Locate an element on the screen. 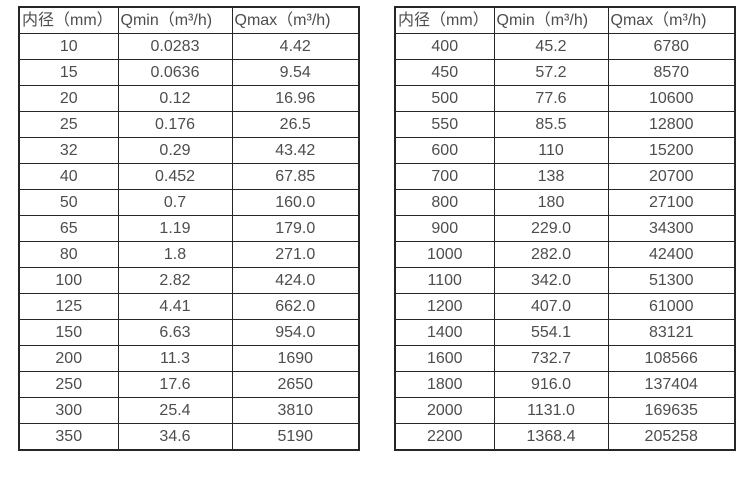 This screenshot has width=750, height=483. table-row: 10 0.0283 4.42 is located at coordinates (189, 46).